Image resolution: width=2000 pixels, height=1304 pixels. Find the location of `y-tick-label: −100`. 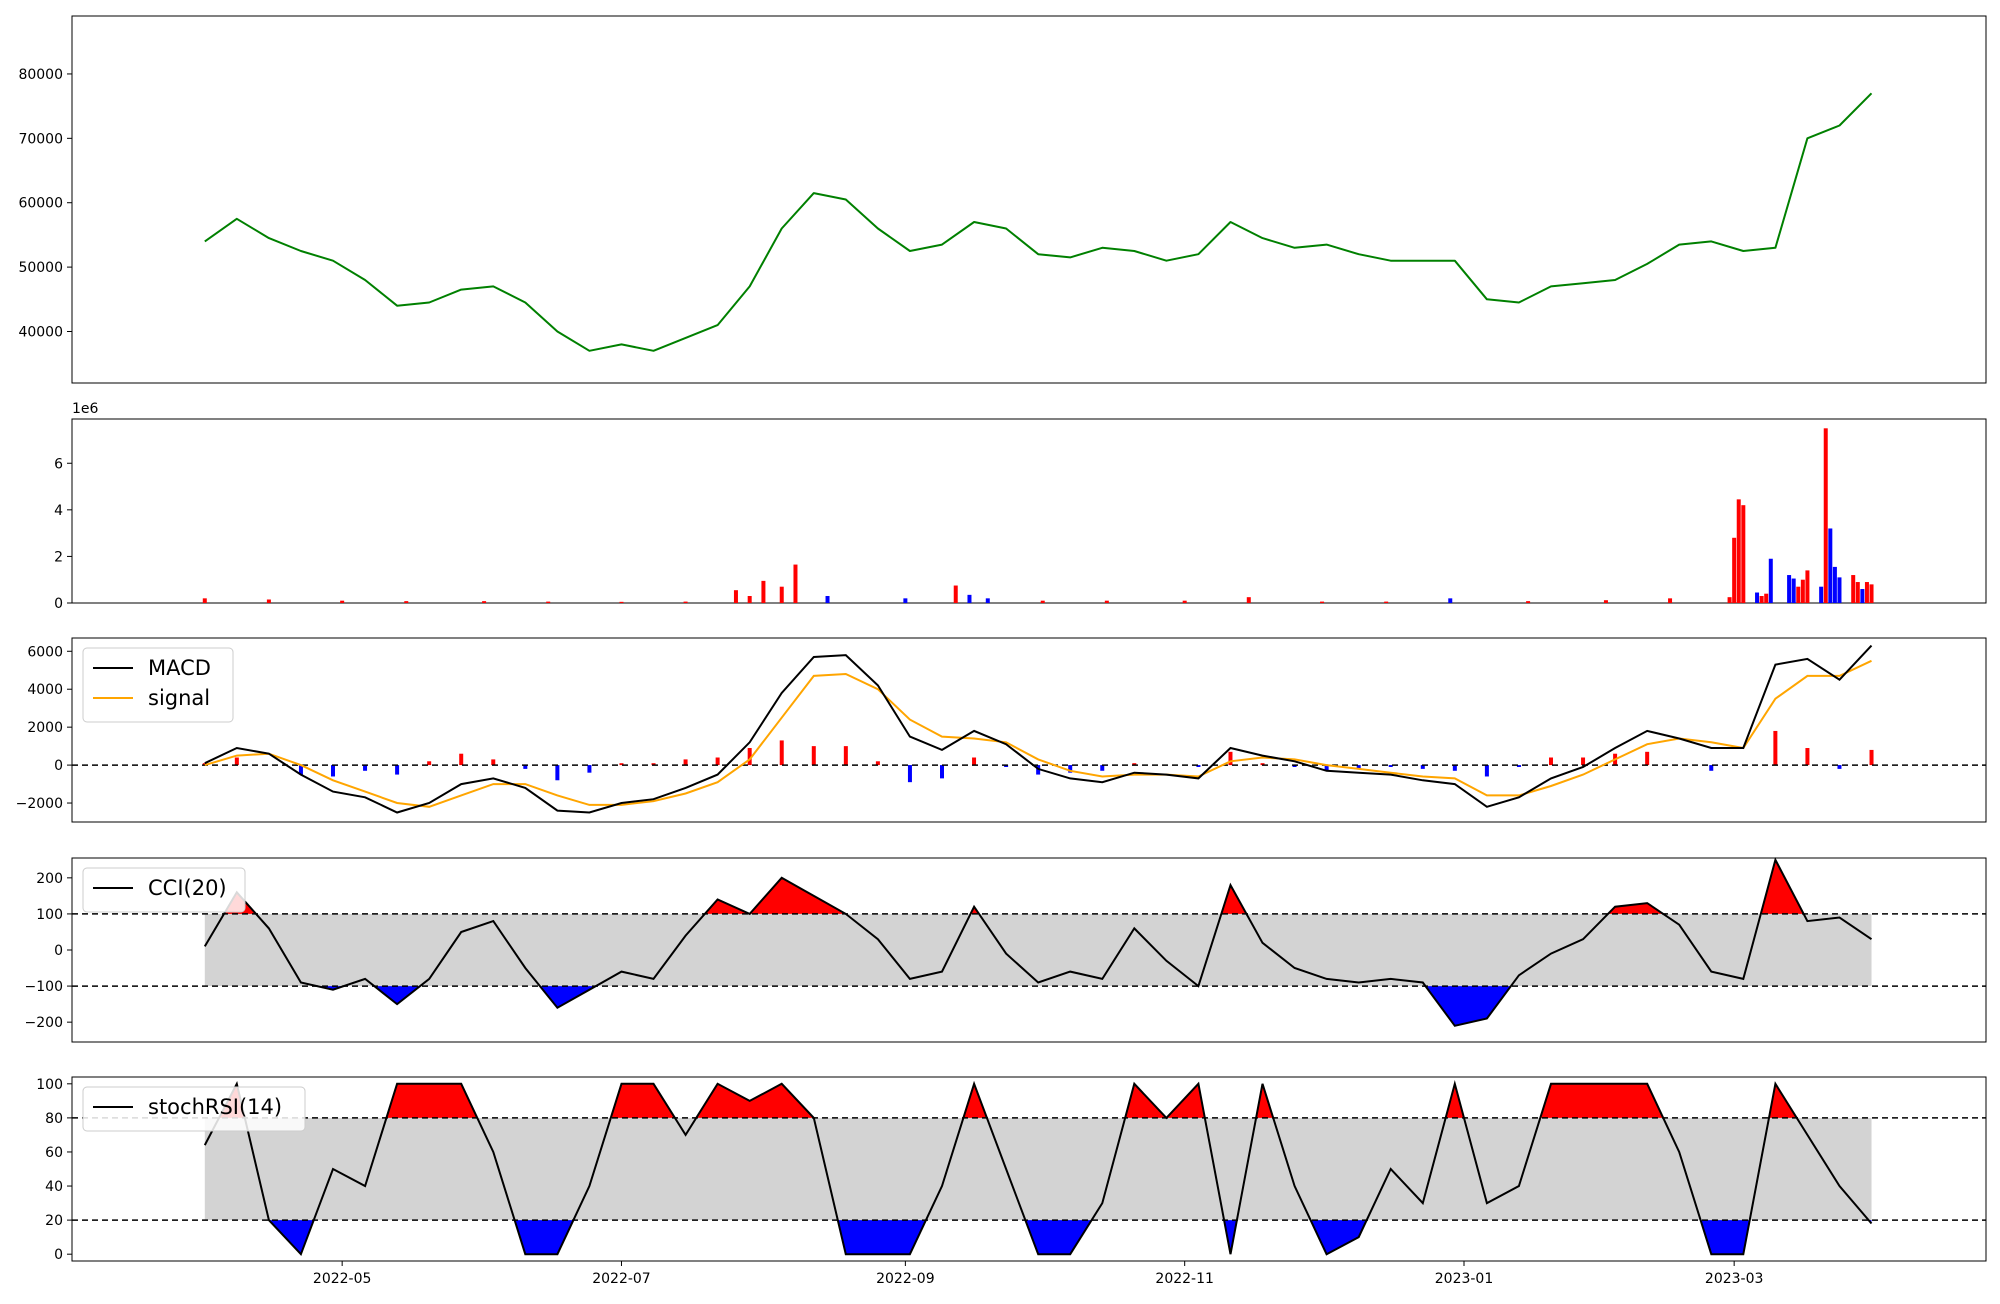

y-tick-label: −100 is located at coordinates (44, 987).